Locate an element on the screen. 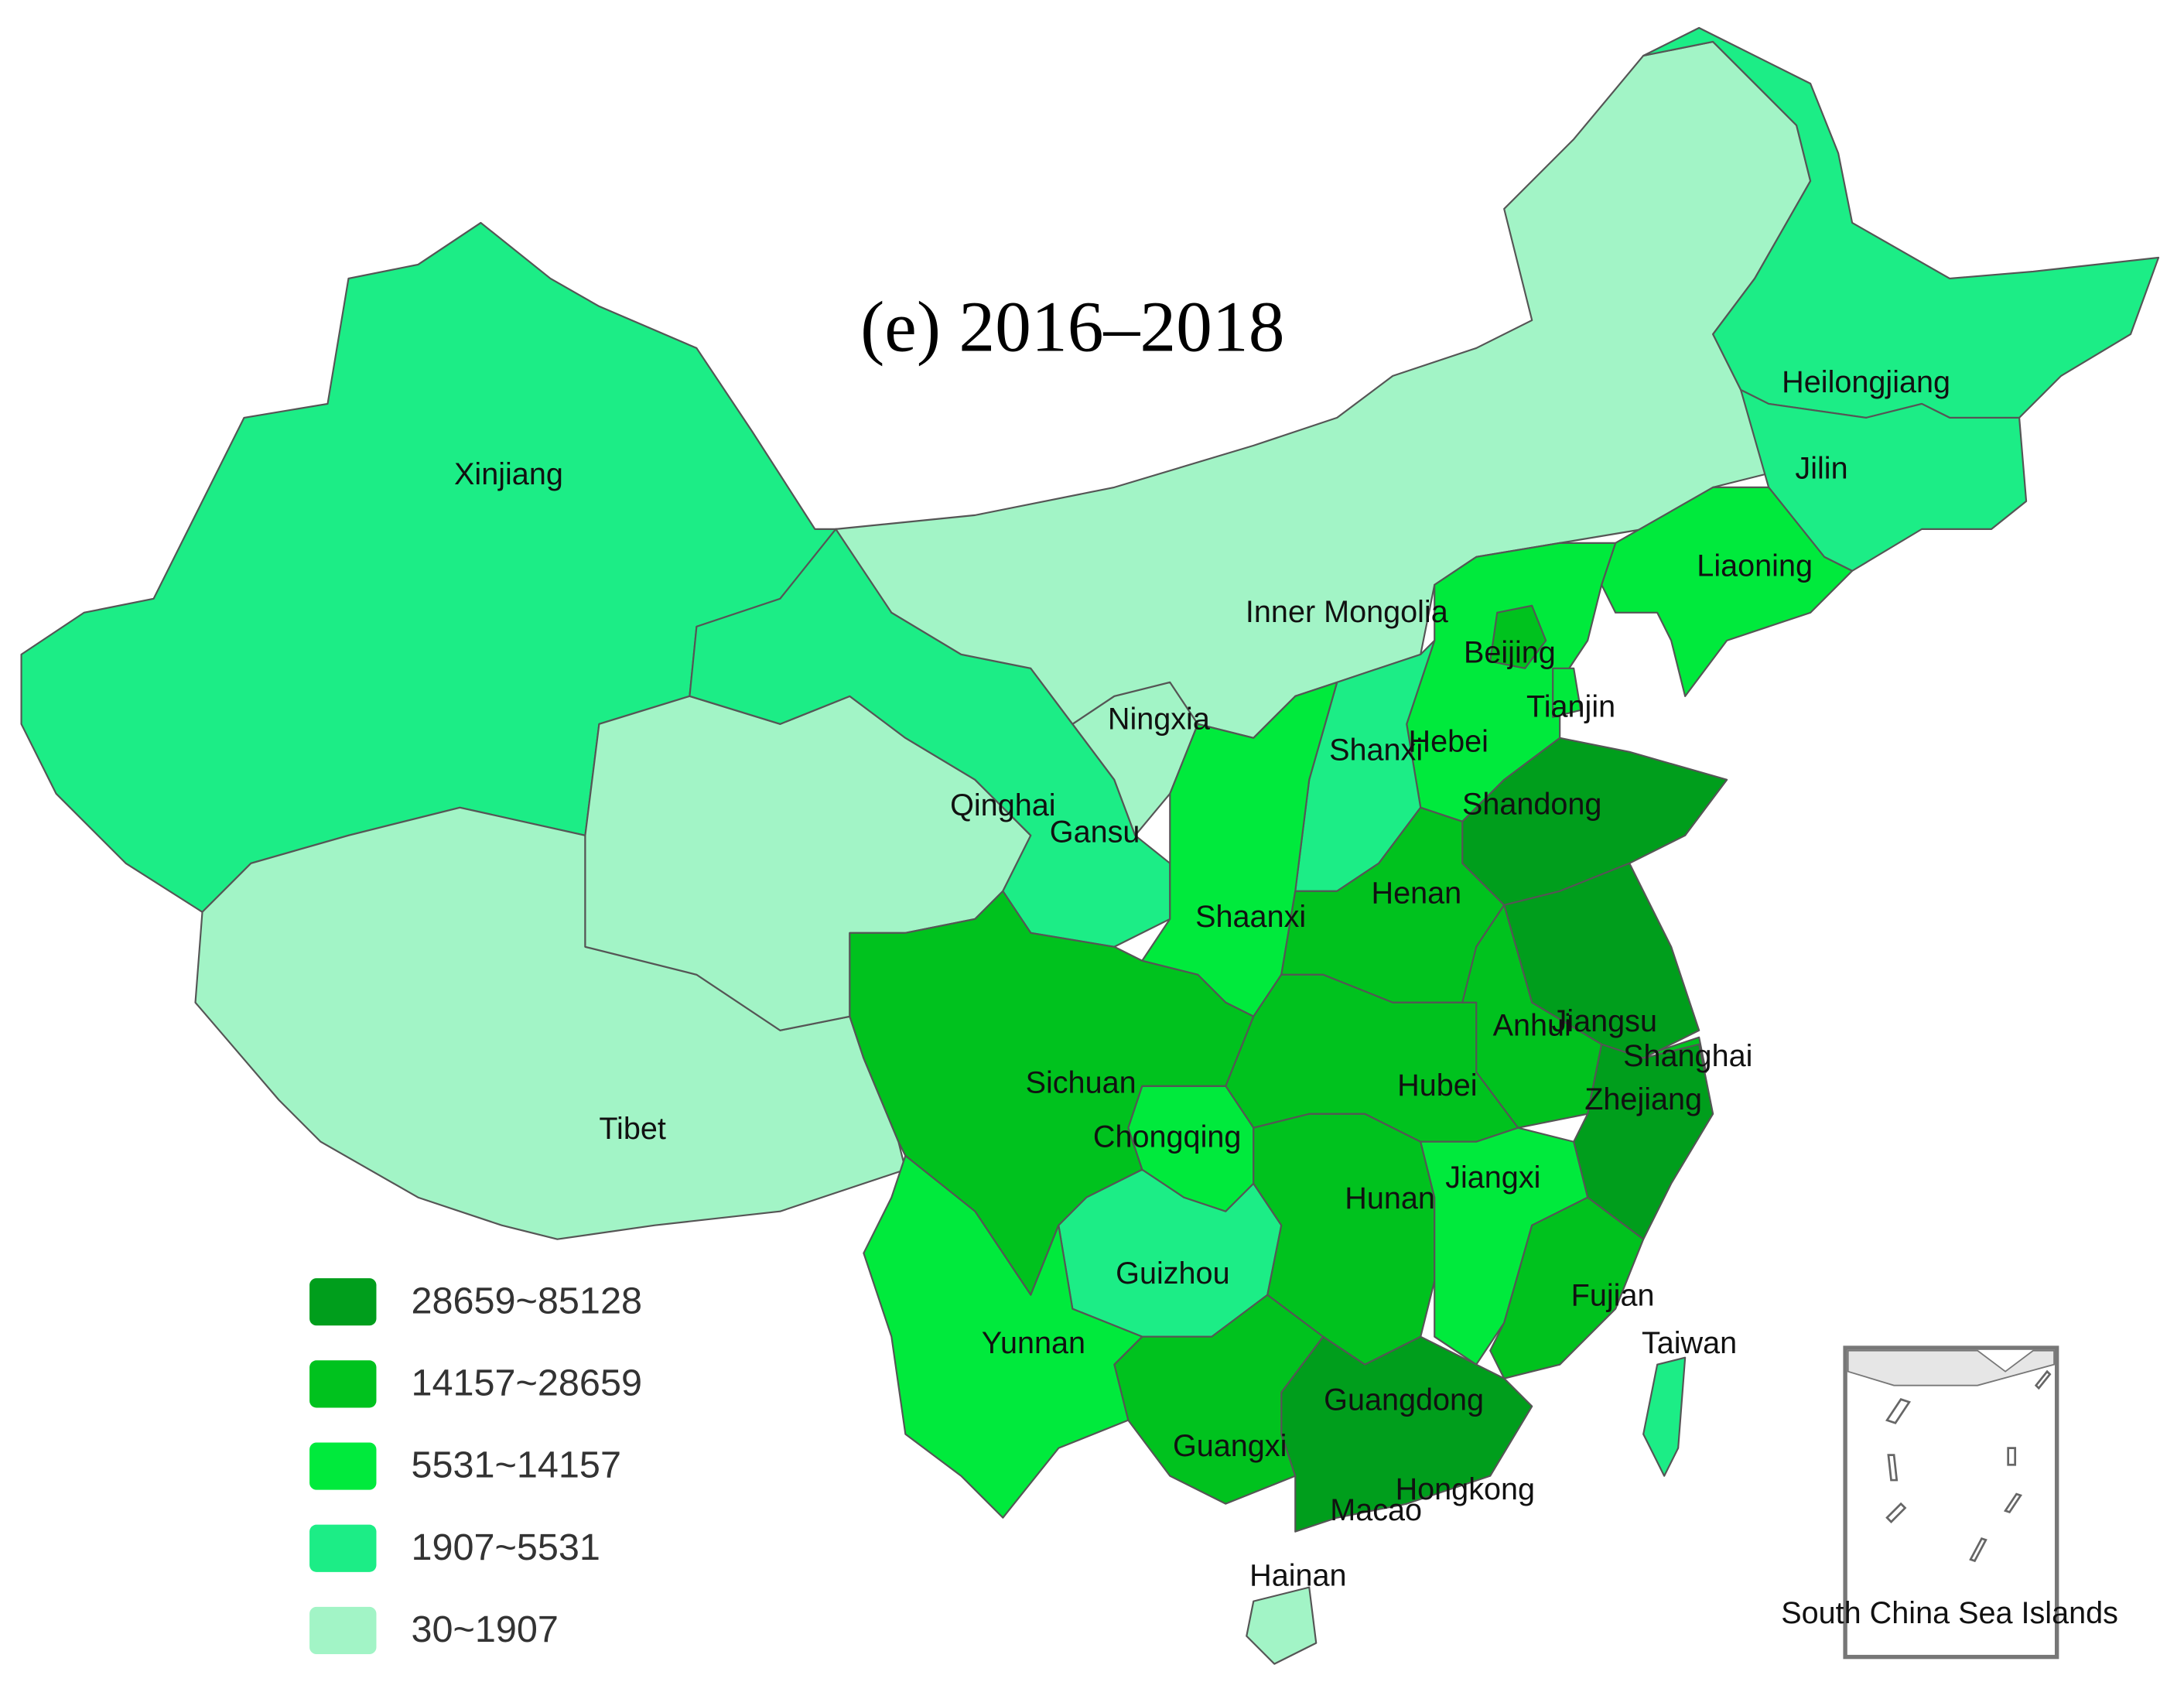 Image resolution: width=2184 pixels, height=1682 pixels. province-label: Hainan is located at coordinates (1297, 1575).